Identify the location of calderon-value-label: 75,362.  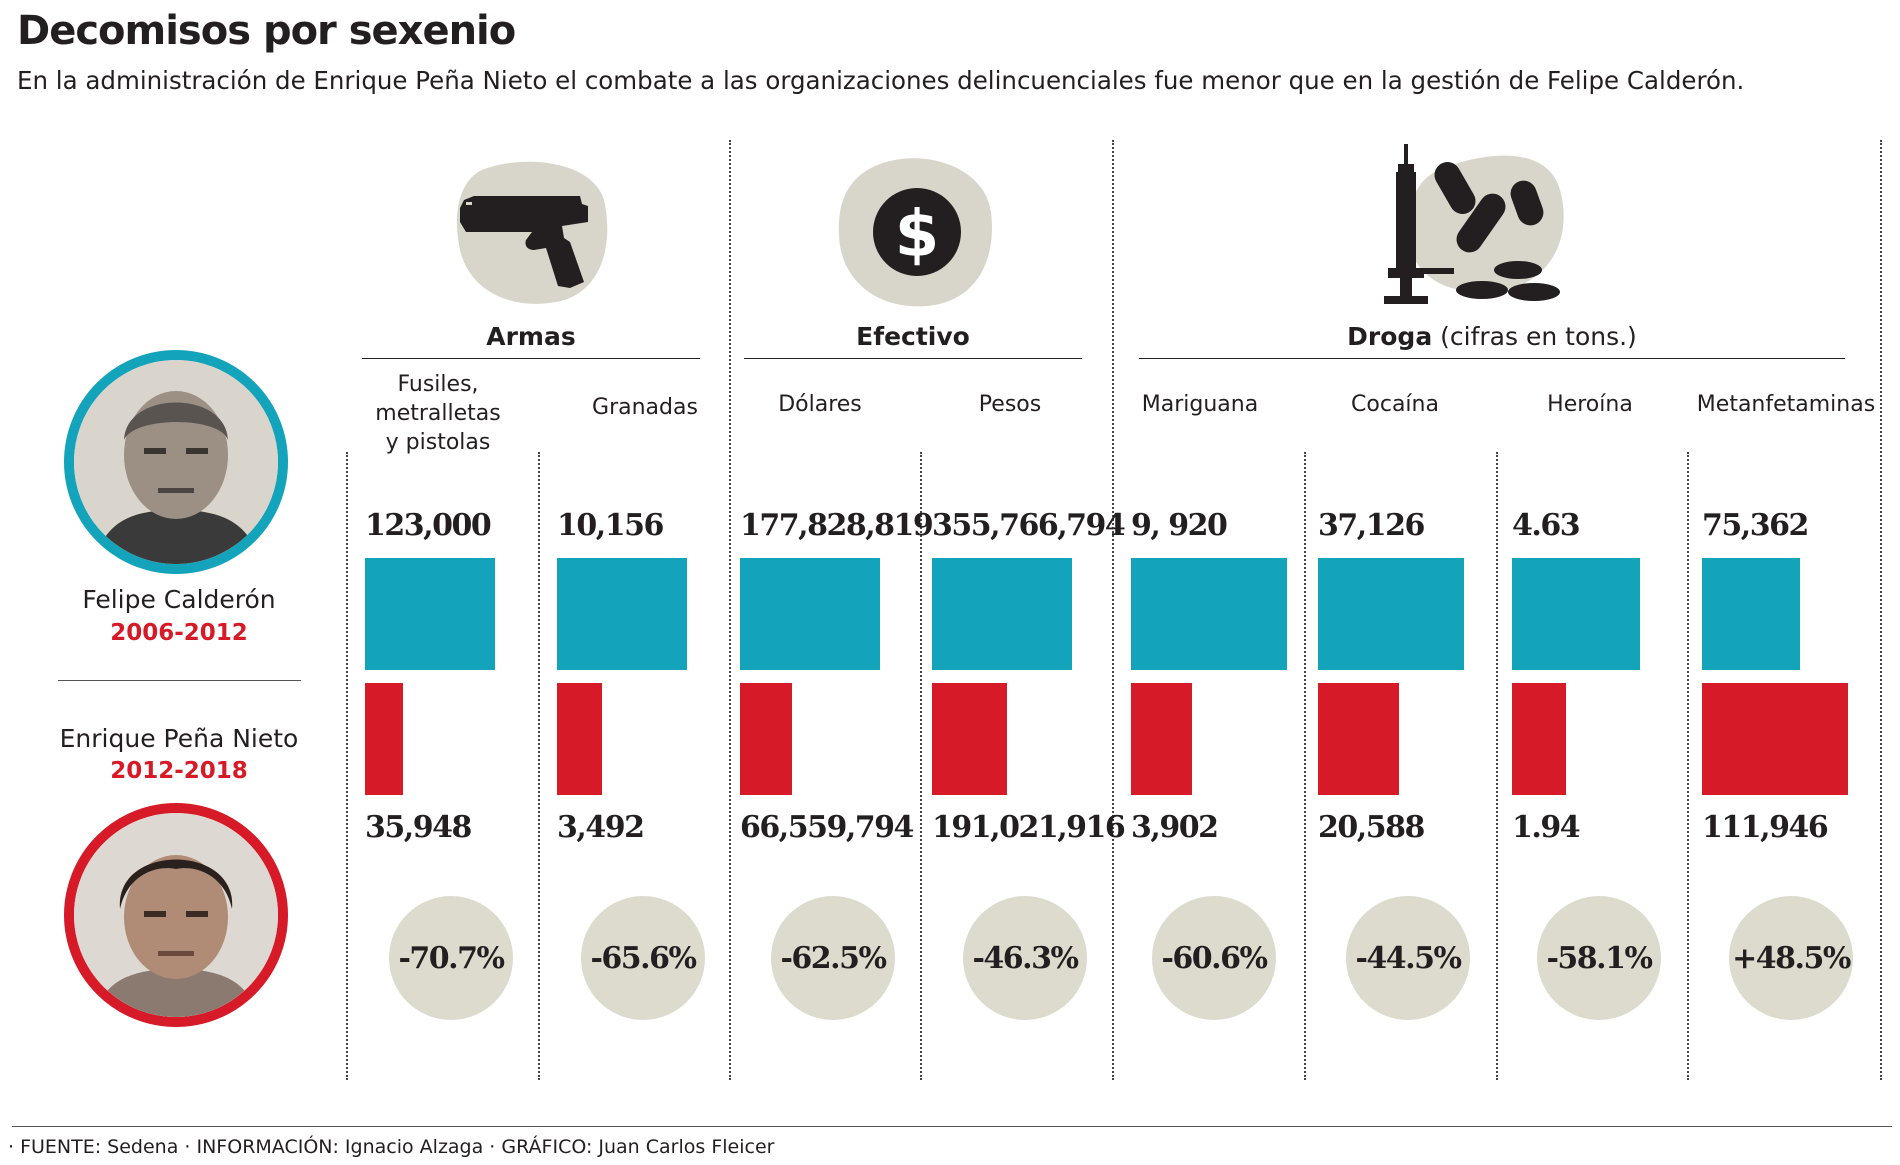
(1755, 525).